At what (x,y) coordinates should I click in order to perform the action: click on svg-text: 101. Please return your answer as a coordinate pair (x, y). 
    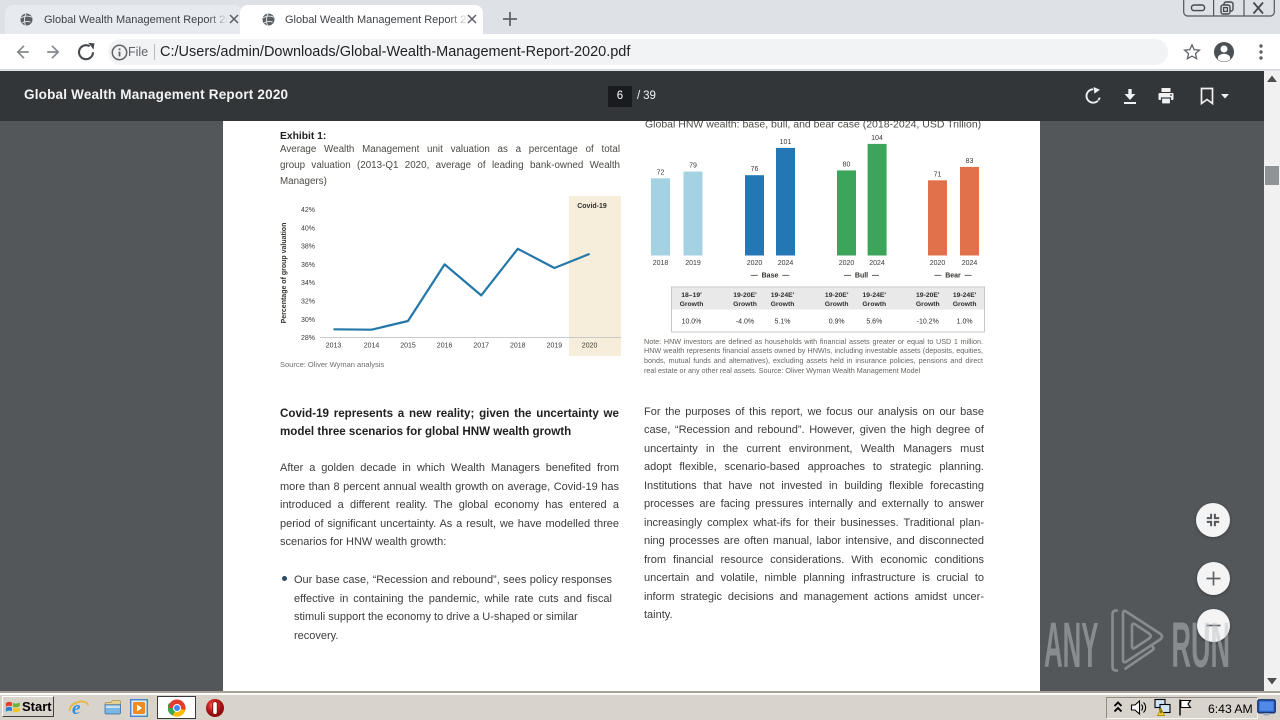
    Looking at the image, I should click on (786, 142).